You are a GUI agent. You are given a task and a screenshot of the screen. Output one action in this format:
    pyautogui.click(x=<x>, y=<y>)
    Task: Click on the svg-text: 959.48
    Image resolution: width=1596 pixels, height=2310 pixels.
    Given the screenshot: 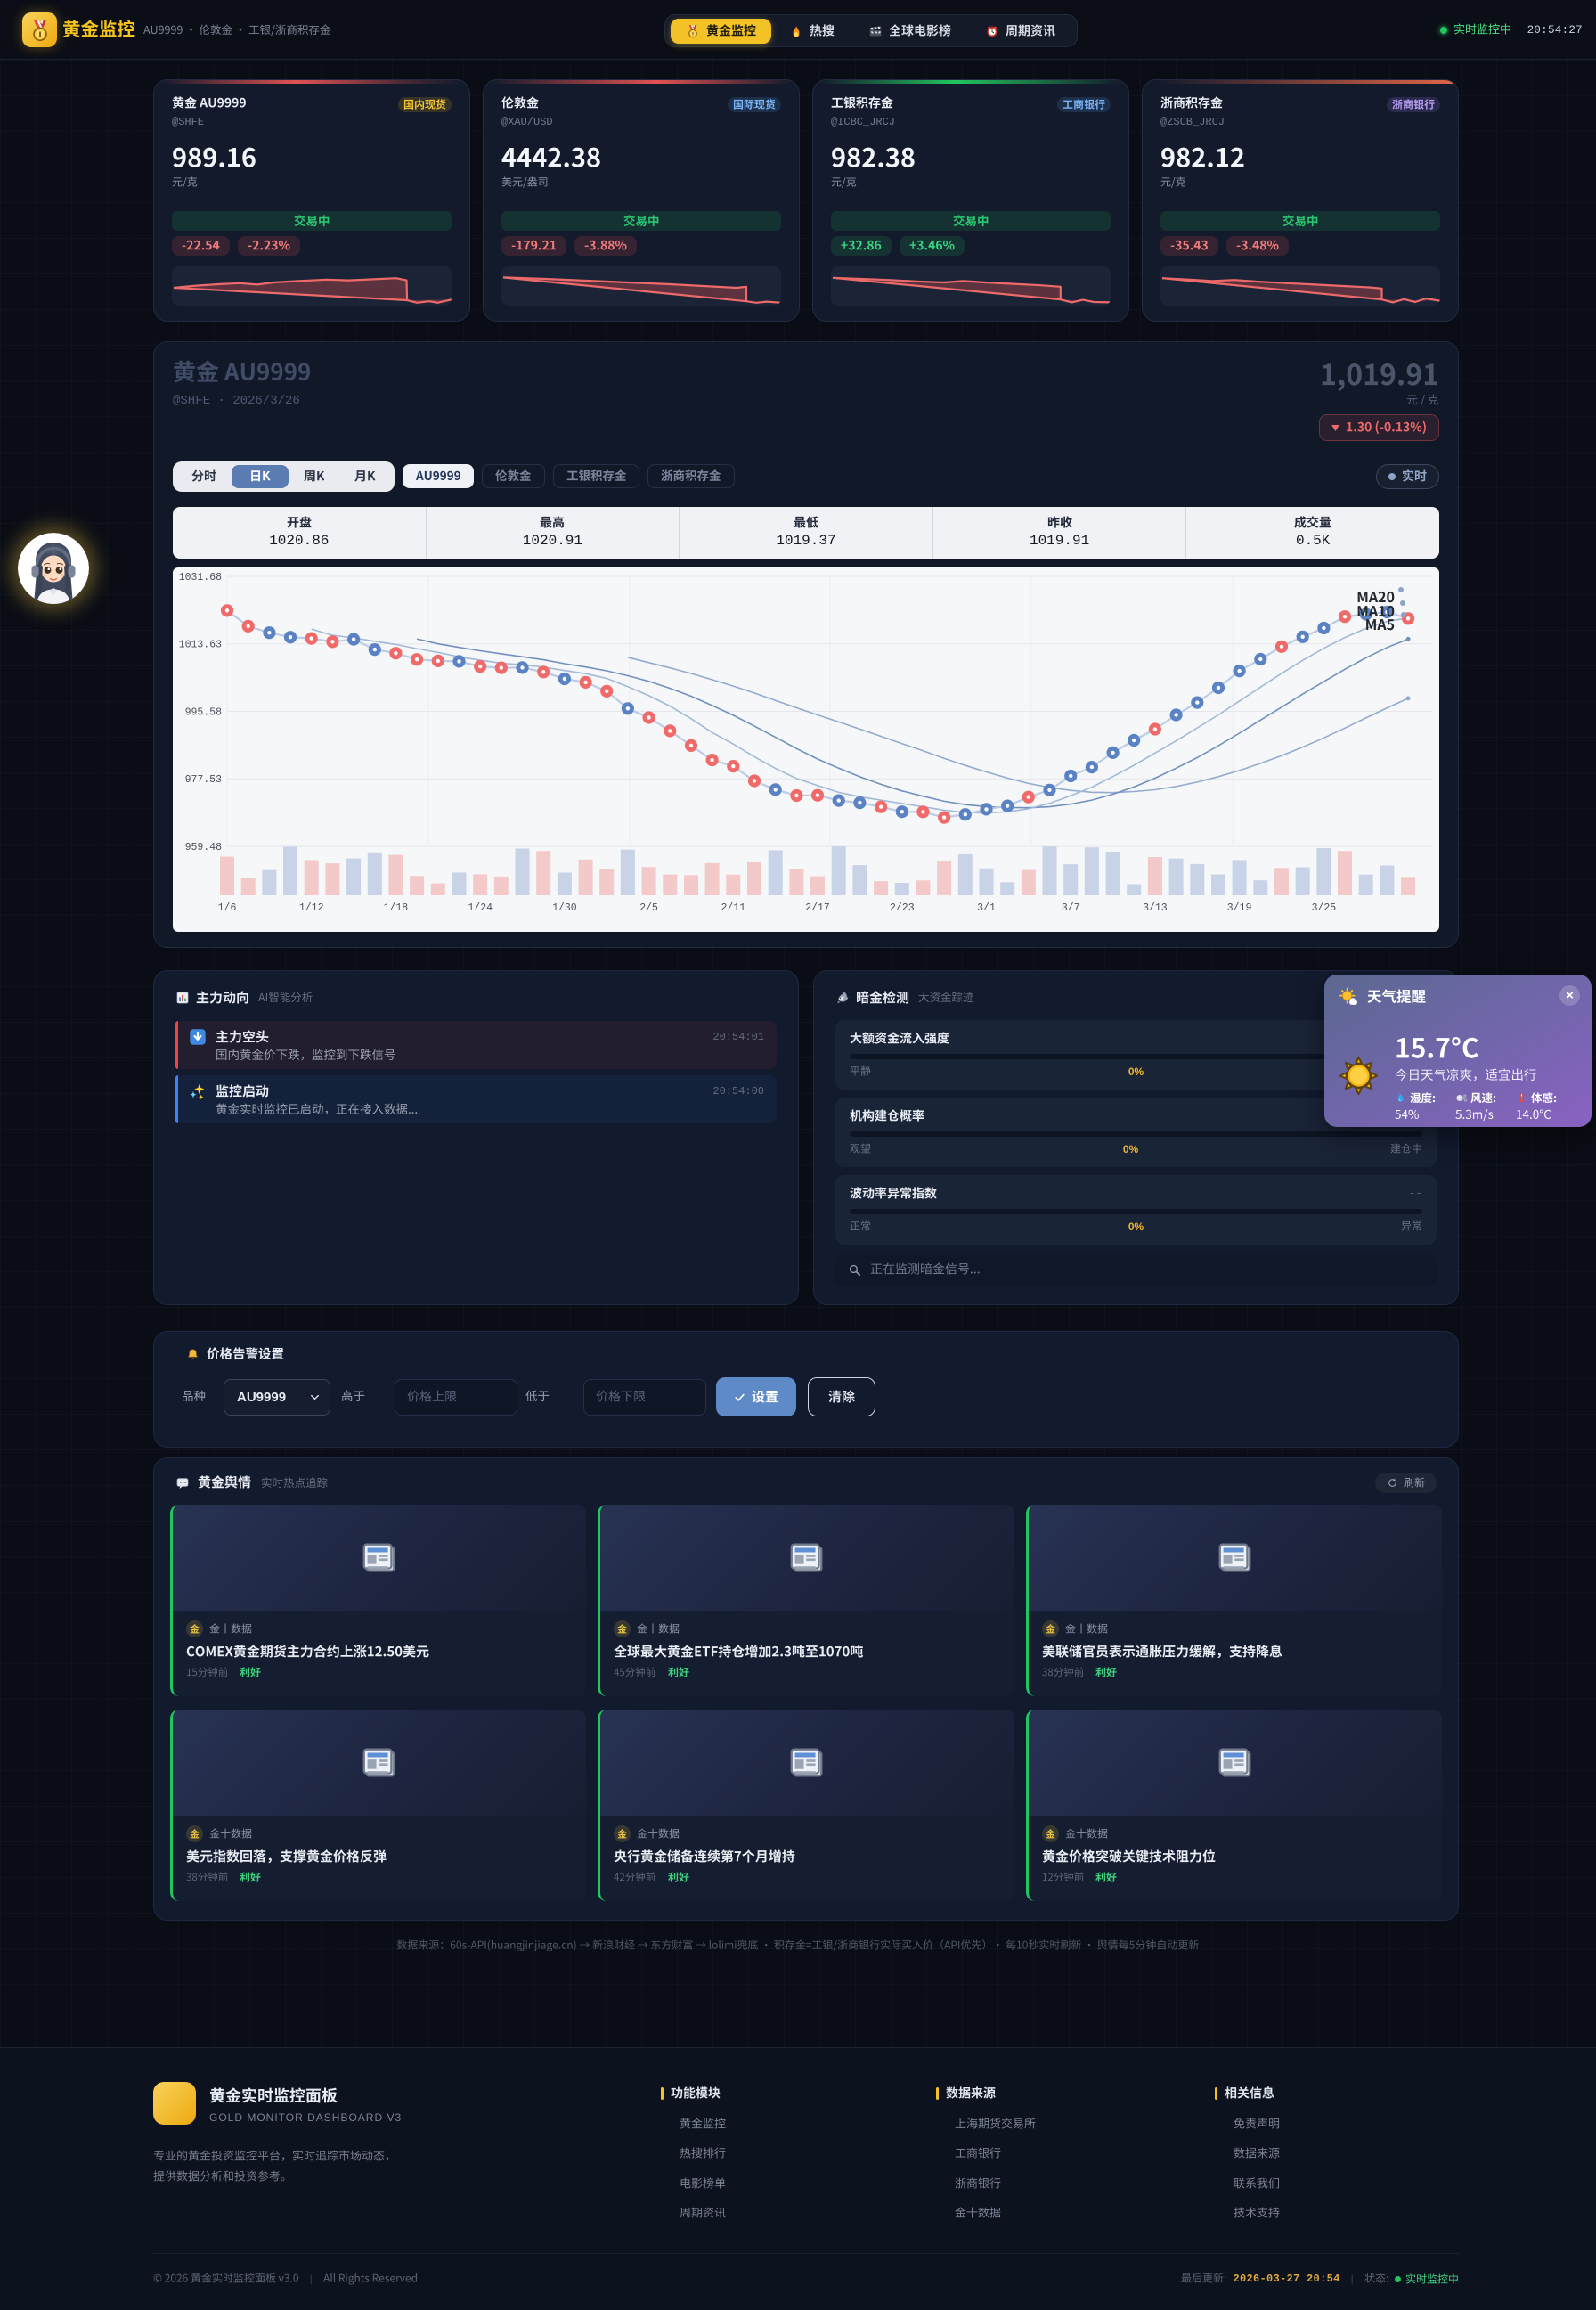 What is the action you would take?
    pyautogui.click(x=204, y=847)
    